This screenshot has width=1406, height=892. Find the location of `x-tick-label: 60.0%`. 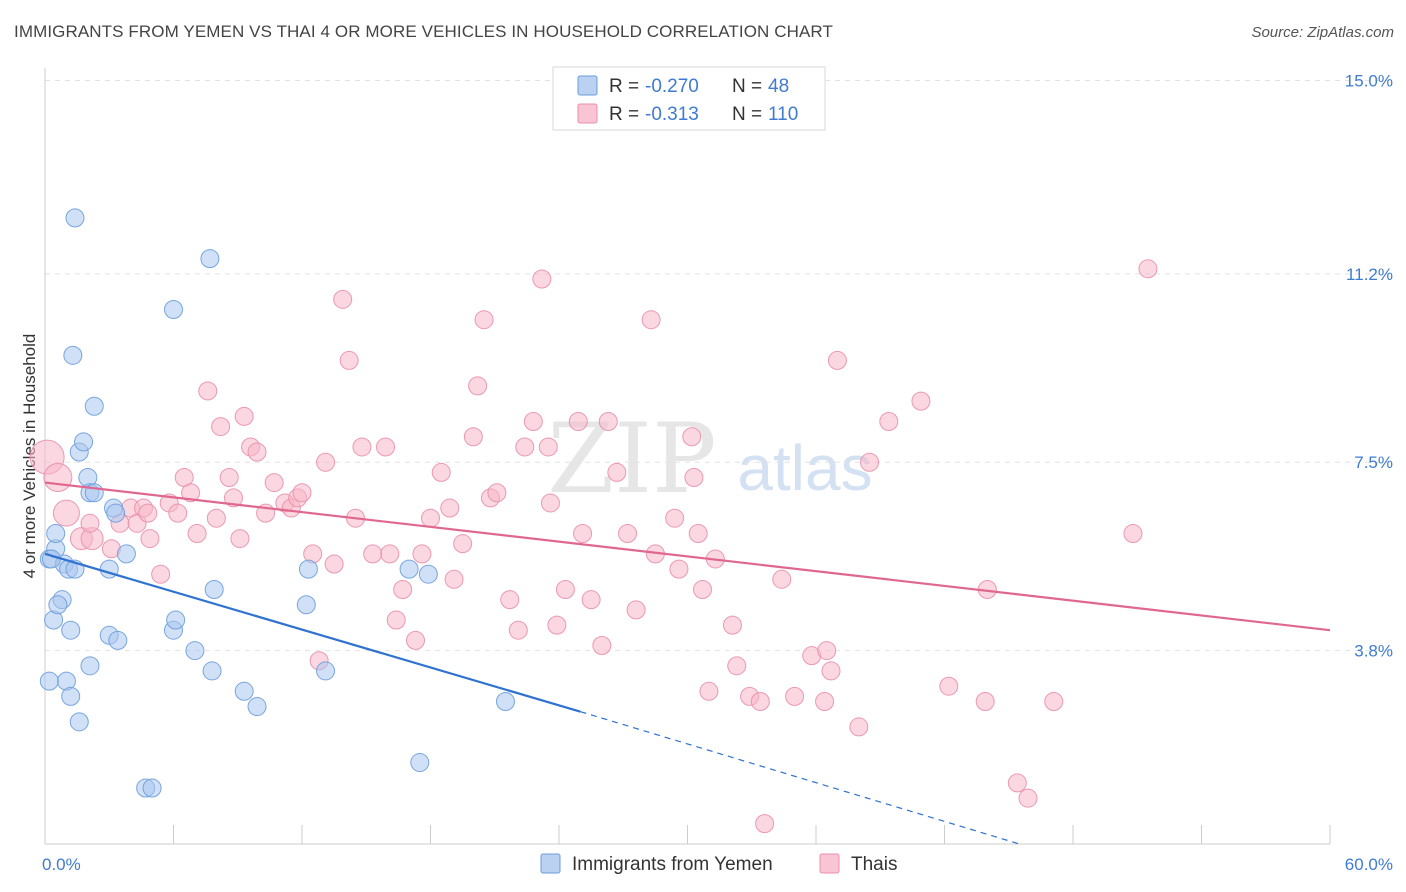

x-tick-label: 60.0% is located at coordinates (1369, 864).